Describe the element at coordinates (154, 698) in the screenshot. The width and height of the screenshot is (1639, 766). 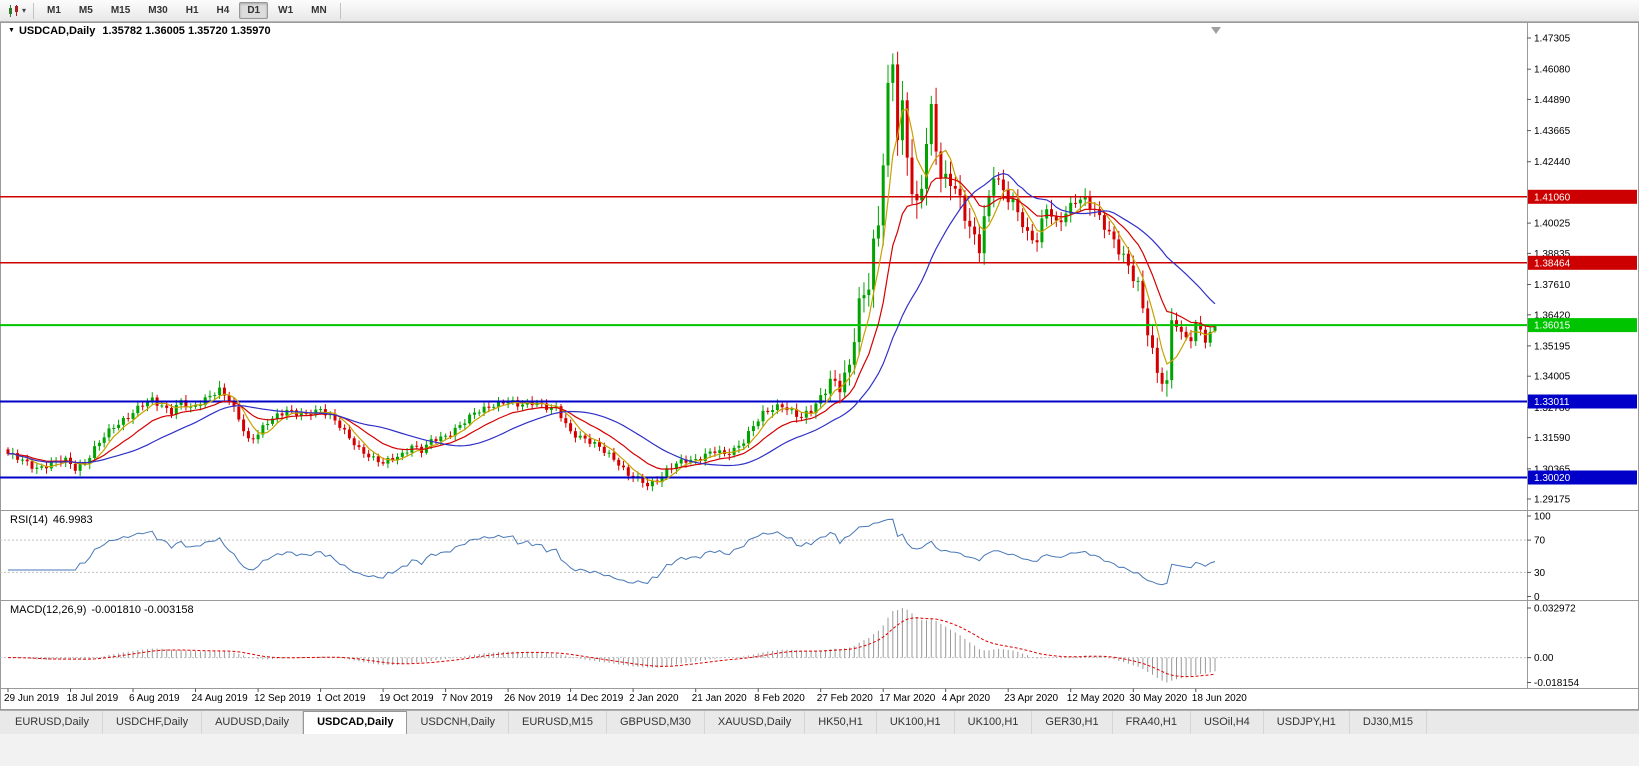
I see `date-label: 6 Aug 2019` at that location.